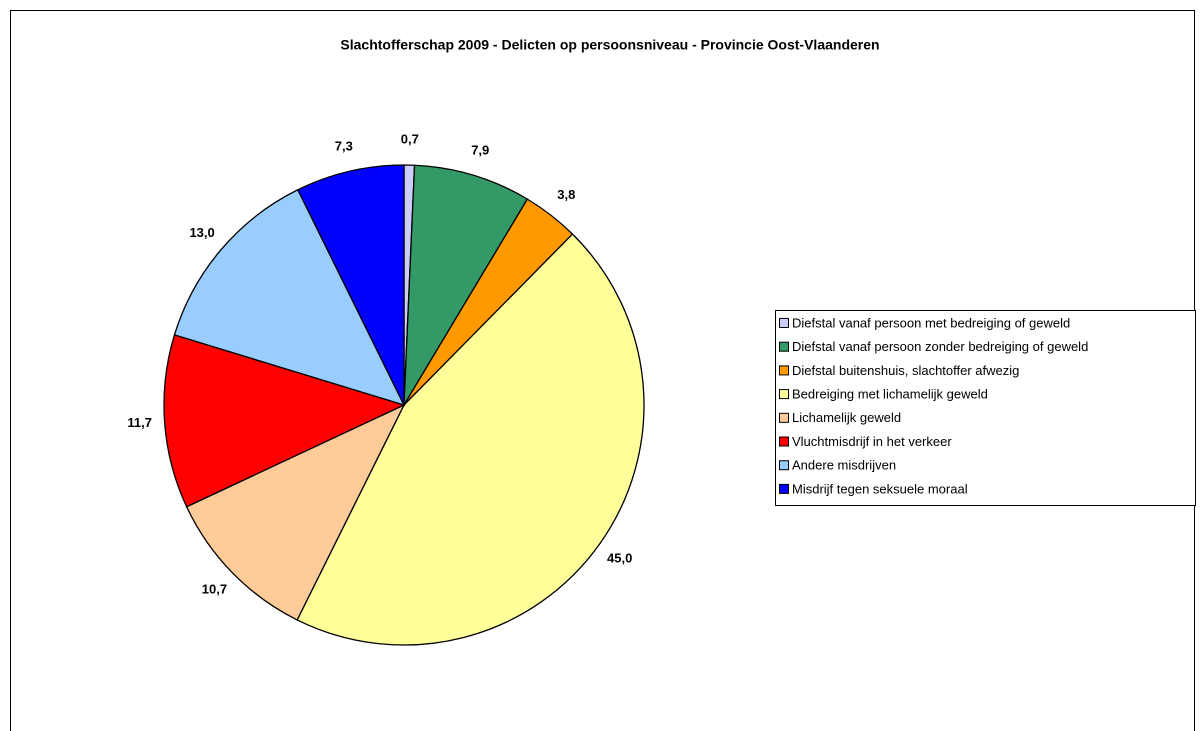  Describe the element at coordinates (480, 150) in the screenshot. I see `data-label: 7,9` at that location.